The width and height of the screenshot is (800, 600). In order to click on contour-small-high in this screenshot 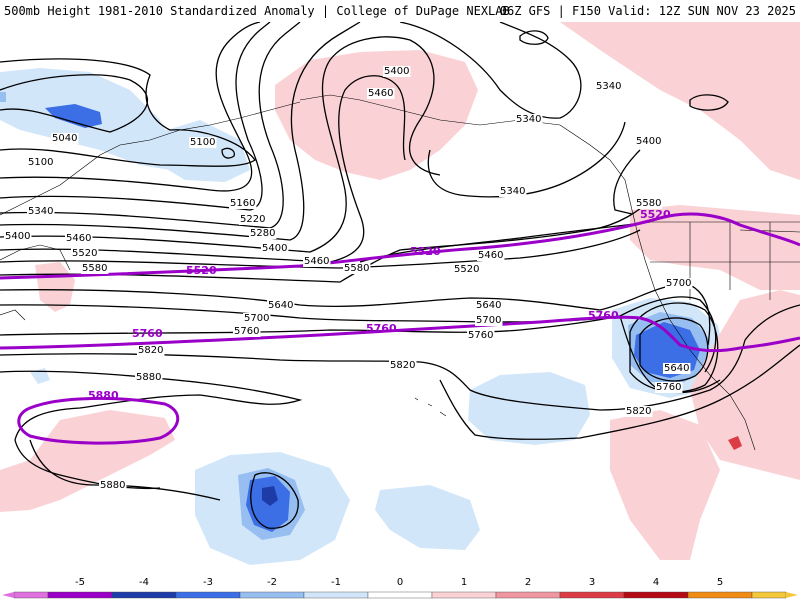, I will do `click(709, 102)`.